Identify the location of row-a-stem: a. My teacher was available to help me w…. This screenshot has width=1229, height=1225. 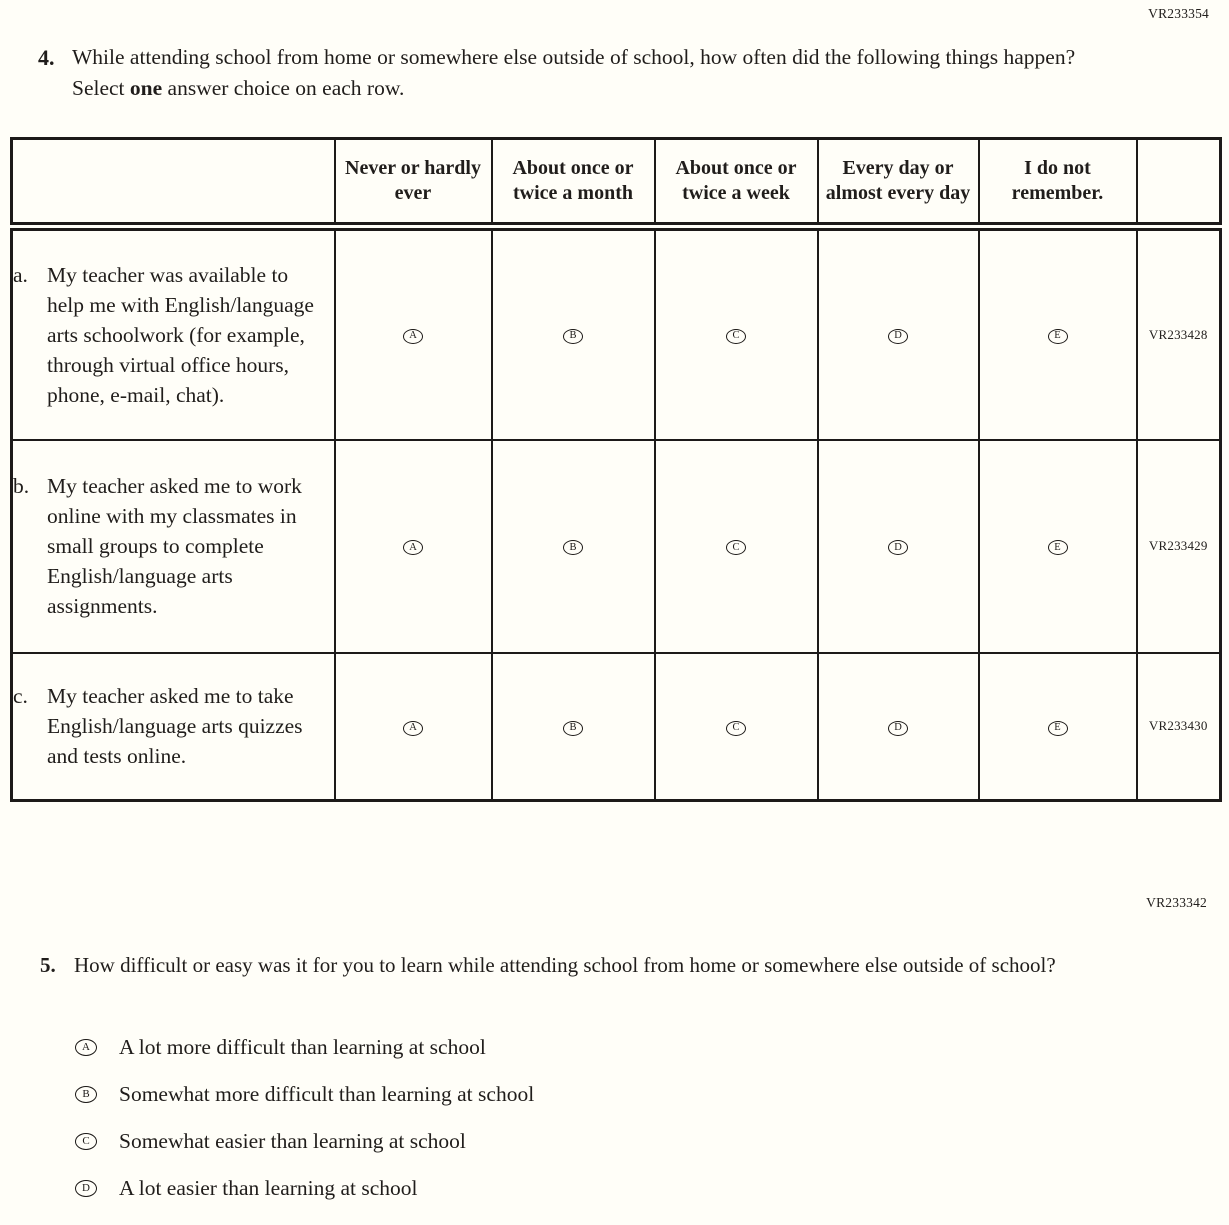
(173, 333).